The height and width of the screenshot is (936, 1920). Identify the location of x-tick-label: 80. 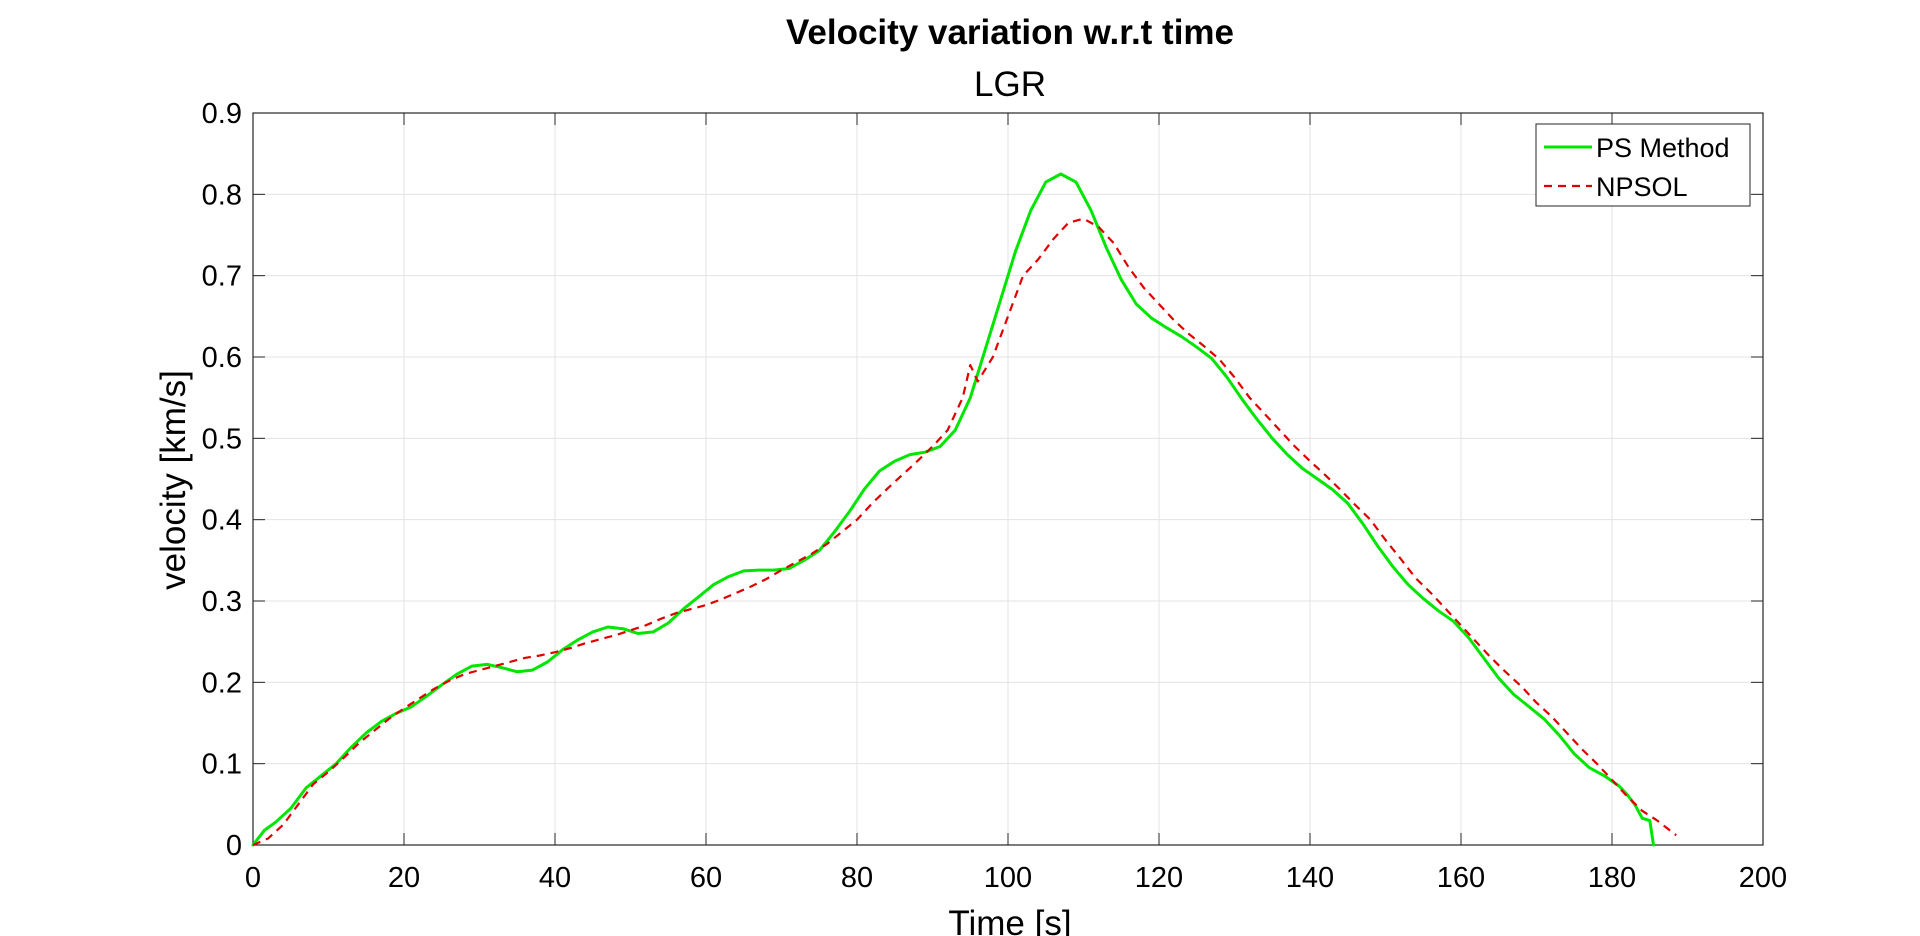
(857, 878).